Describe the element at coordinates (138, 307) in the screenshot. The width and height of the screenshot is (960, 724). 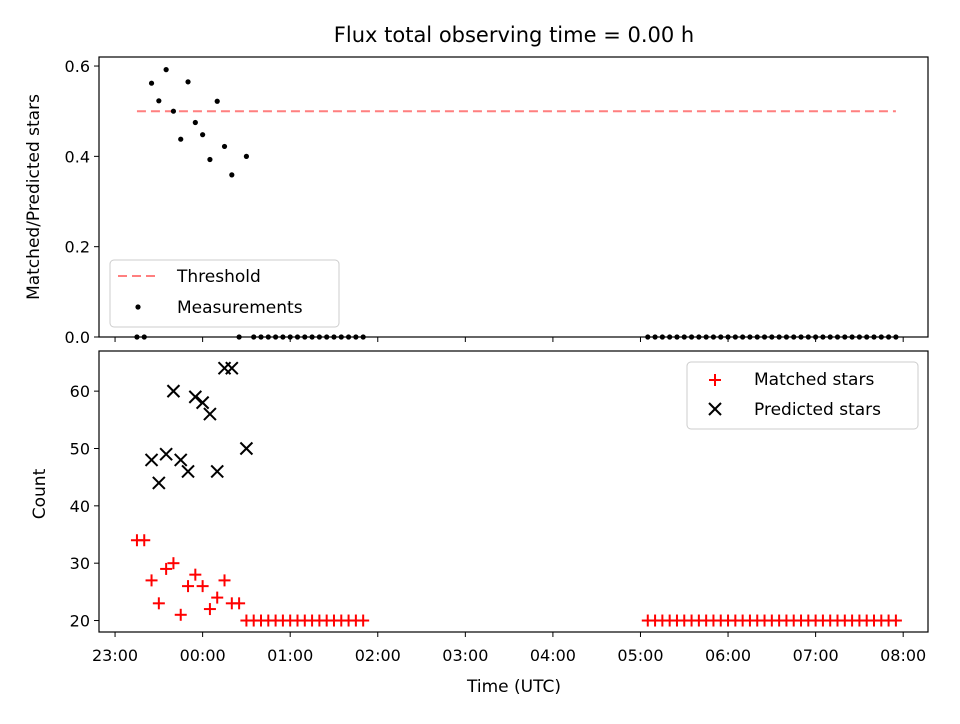
I see `legend-measurements-swatch` at that location.